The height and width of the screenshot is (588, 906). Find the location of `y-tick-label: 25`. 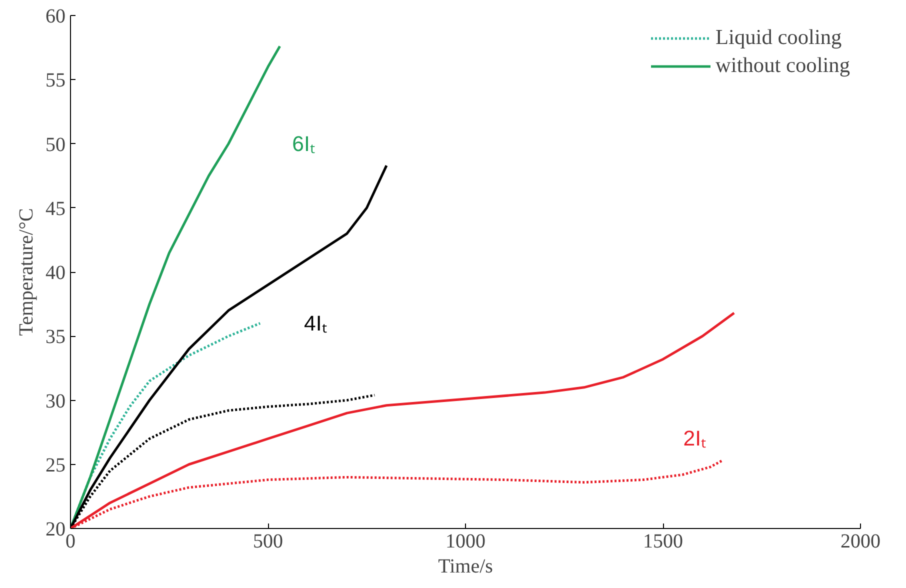

y-tick-label: 25 is located at coordinates (56, 465).